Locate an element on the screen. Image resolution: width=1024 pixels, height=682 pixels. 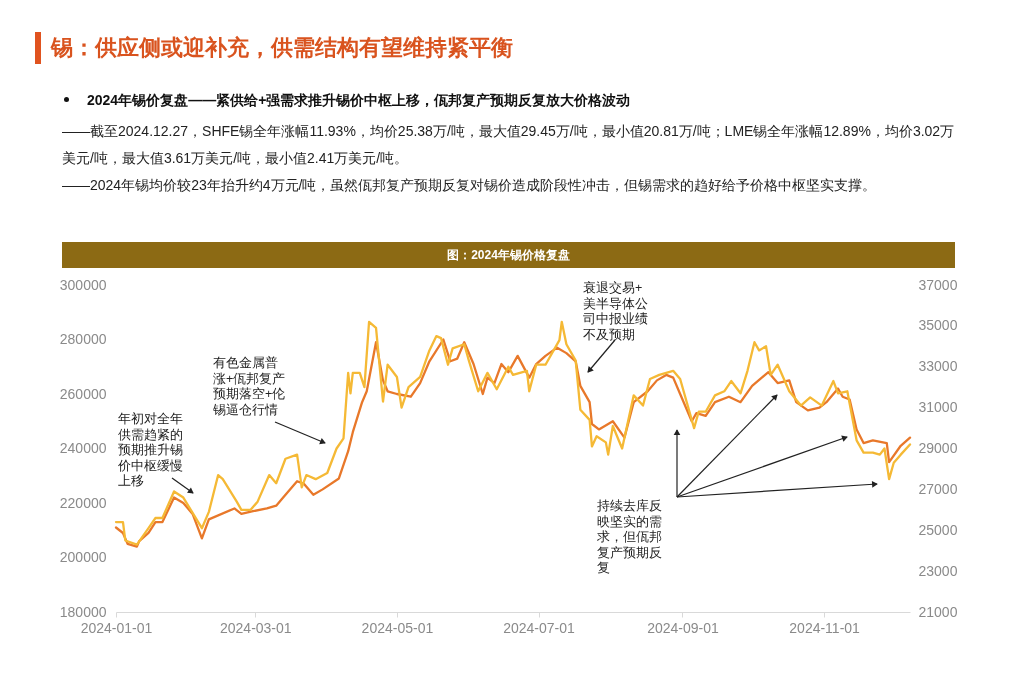
chart-subtitle: 2024年锡价复盘——紧供给+强需求推升锡价中枢上移，佤邦复产预期反复放大价格波动 is located at coordinates (358, 101).